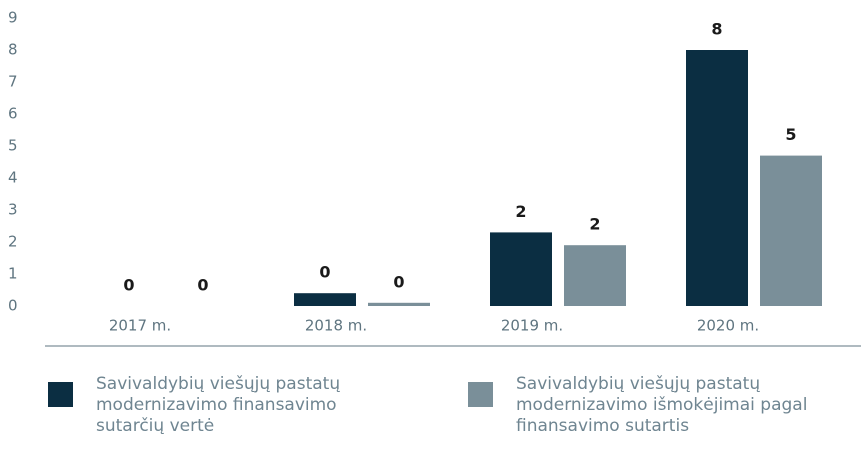 The height and width of the screenshot is (456, 861). Describe the element at coordinates (13, 306) in the screenshot. I see `y-tick-label: 0` at that location.